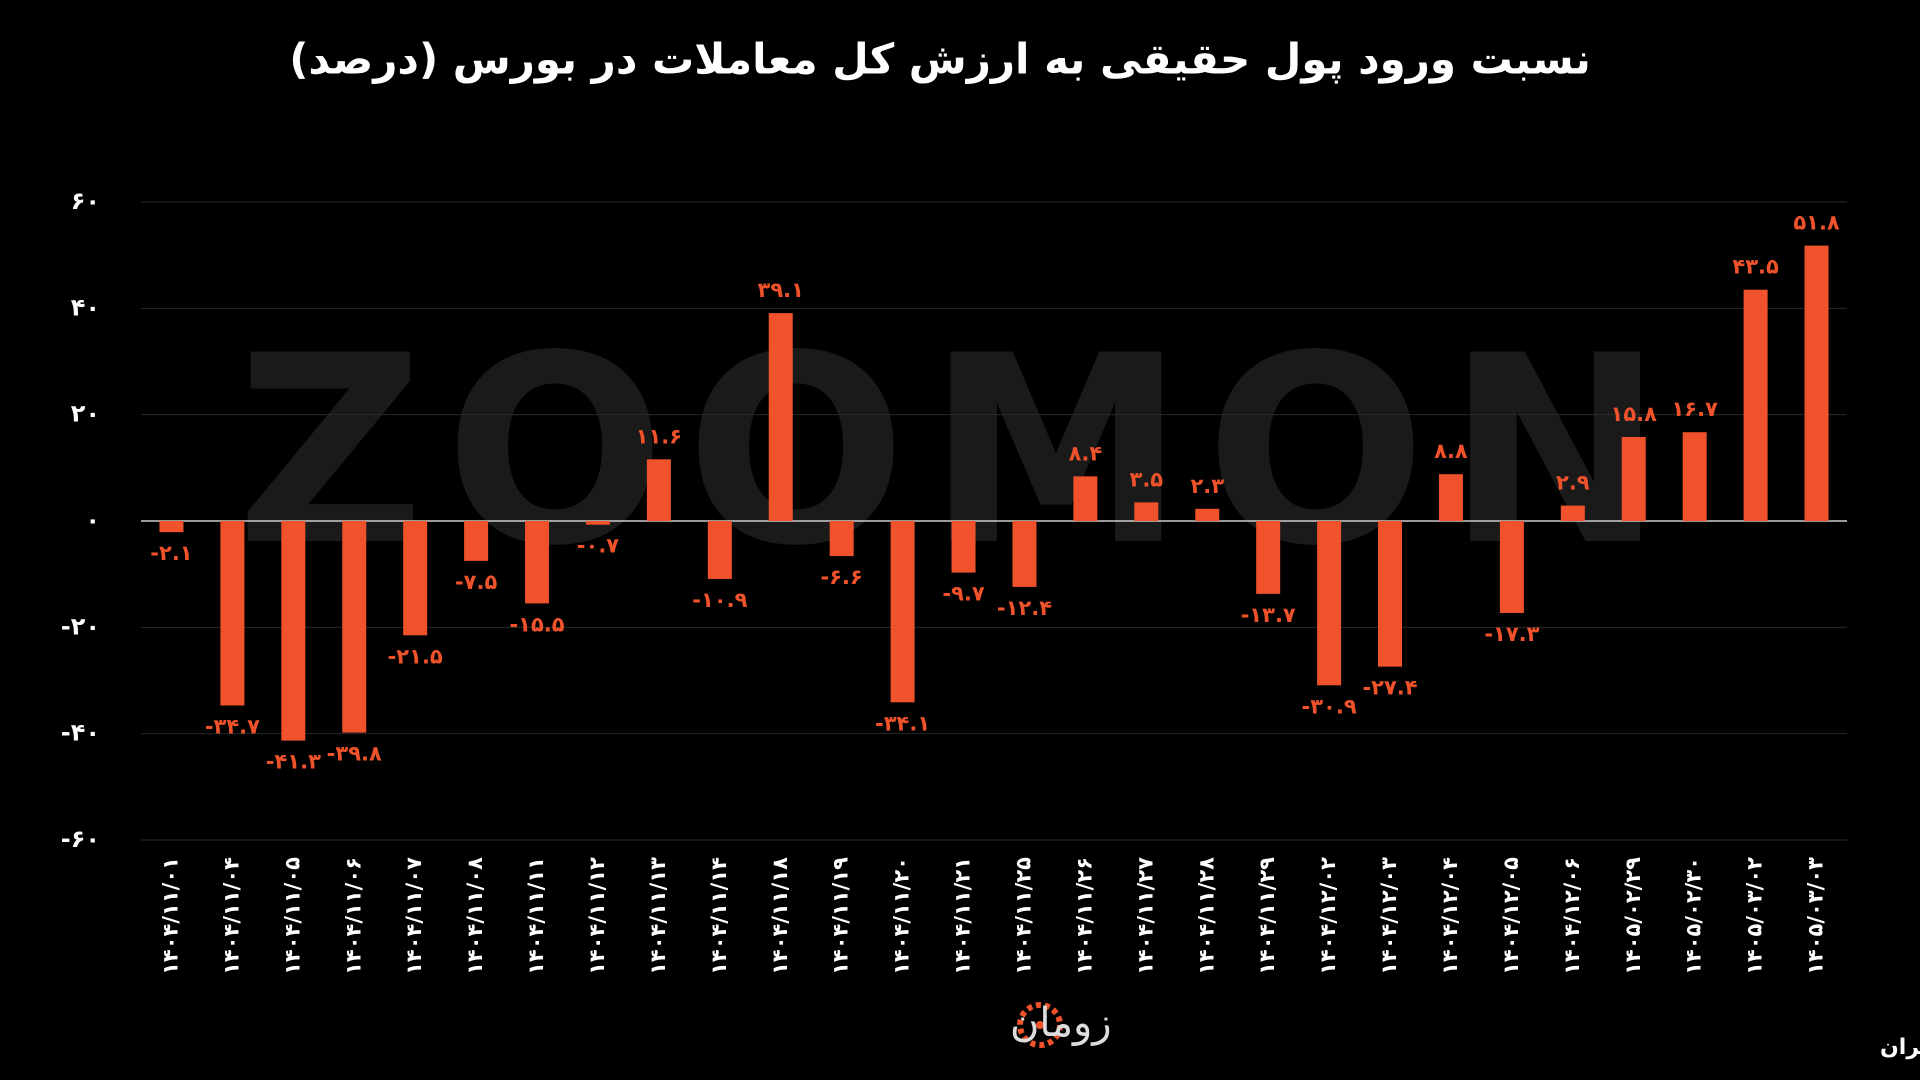  I want to click on value-label: -۳۹.۸, so click(354, 754).